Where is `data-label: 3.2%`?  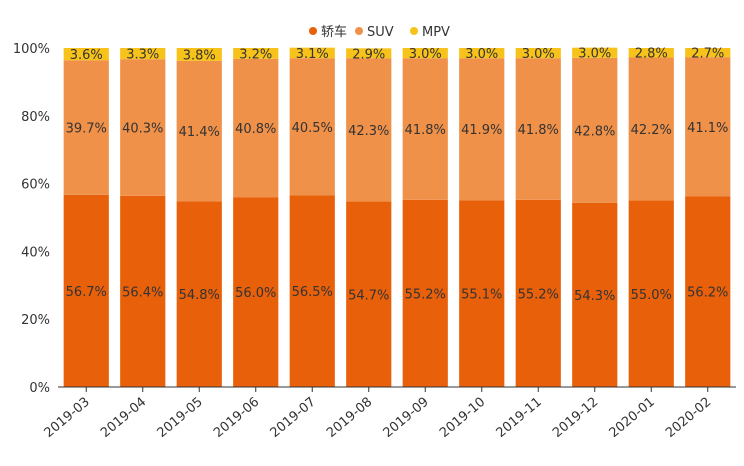 data-label: 3.2% is located at coordinates (255, 54).